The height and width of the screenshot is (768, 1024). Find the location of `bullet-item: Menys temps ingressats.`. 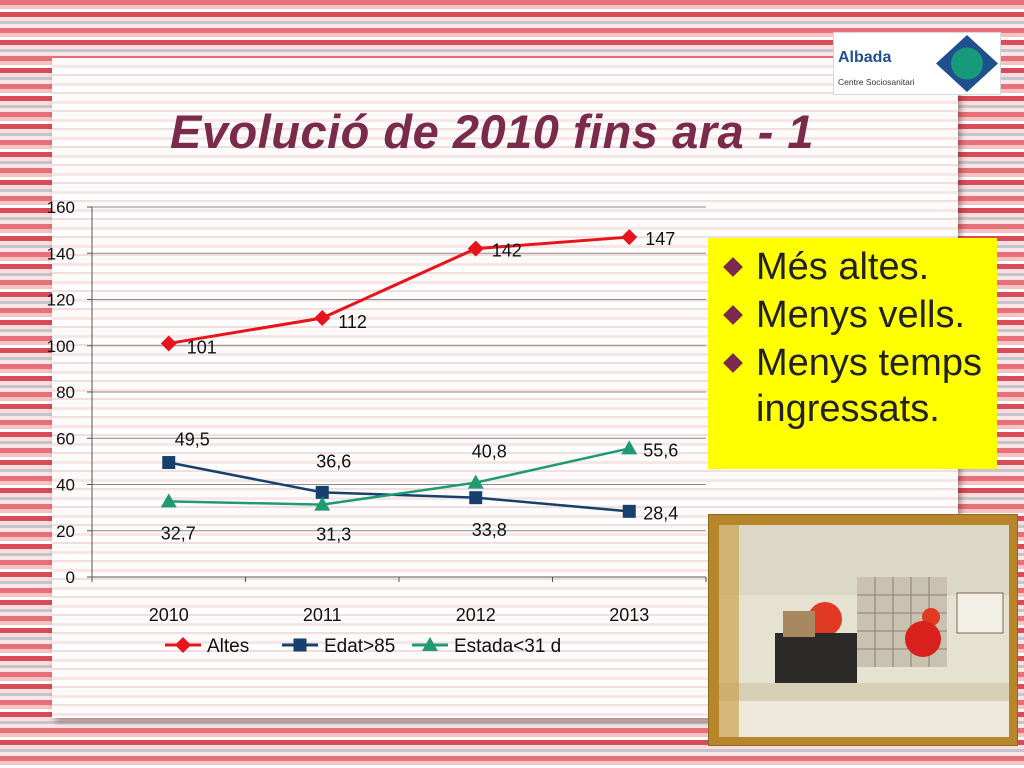

bullet-item: Menys temps ingressats. is located at coordinates (855, 386).